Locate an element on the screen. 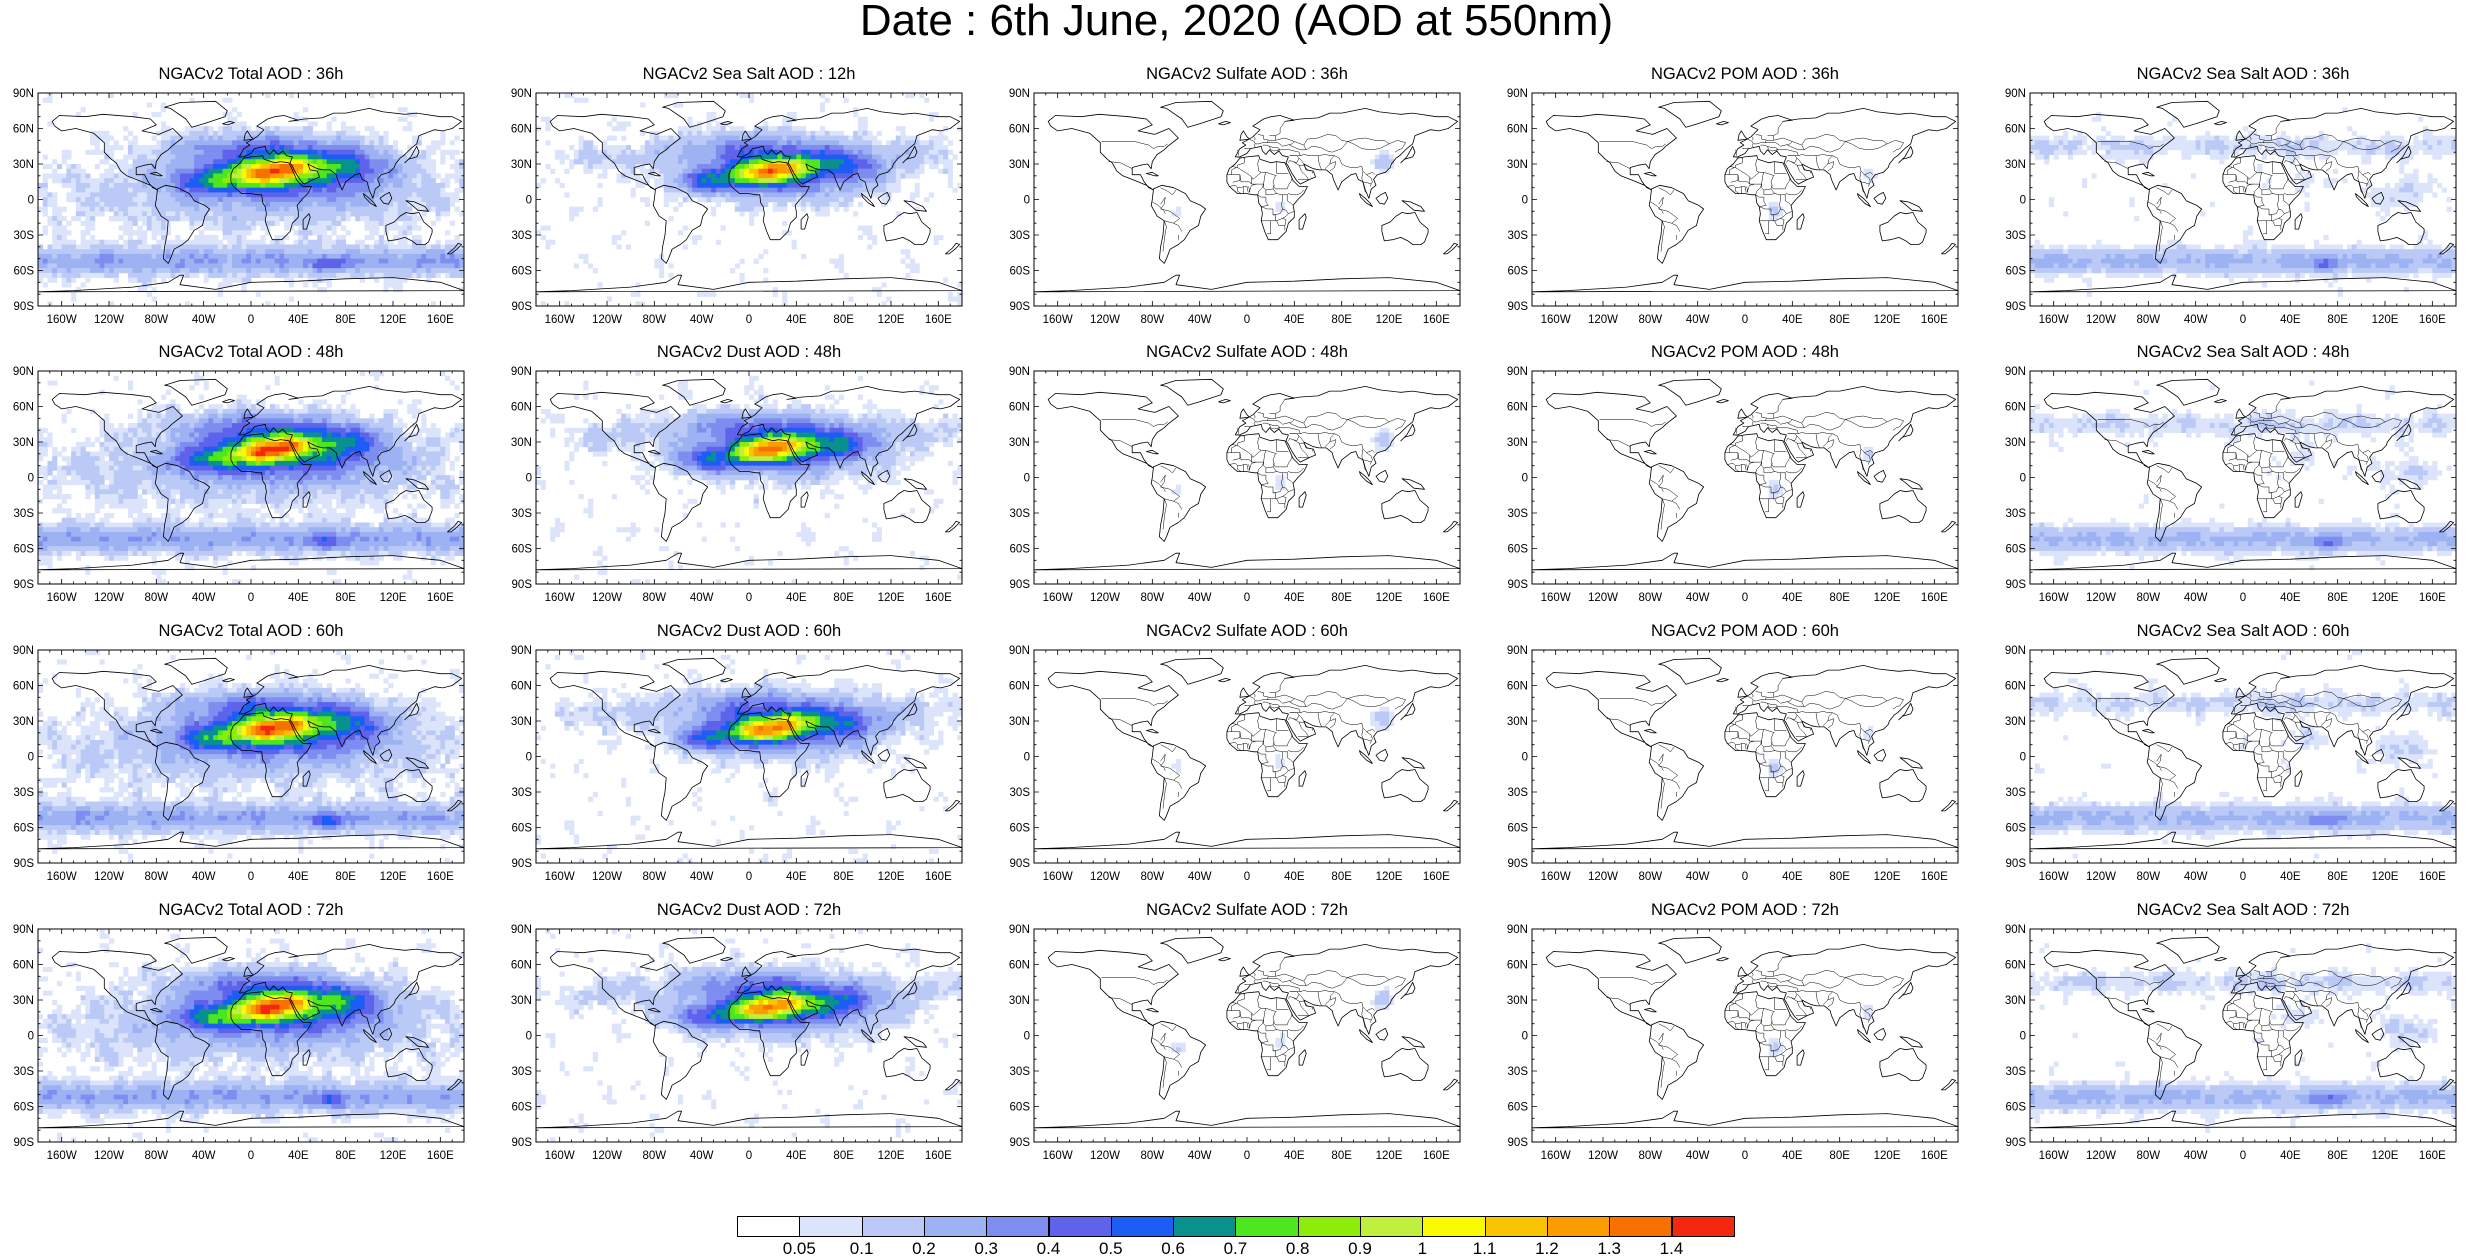  lon-tick-label: 80W is located at coordinates (157, 320).